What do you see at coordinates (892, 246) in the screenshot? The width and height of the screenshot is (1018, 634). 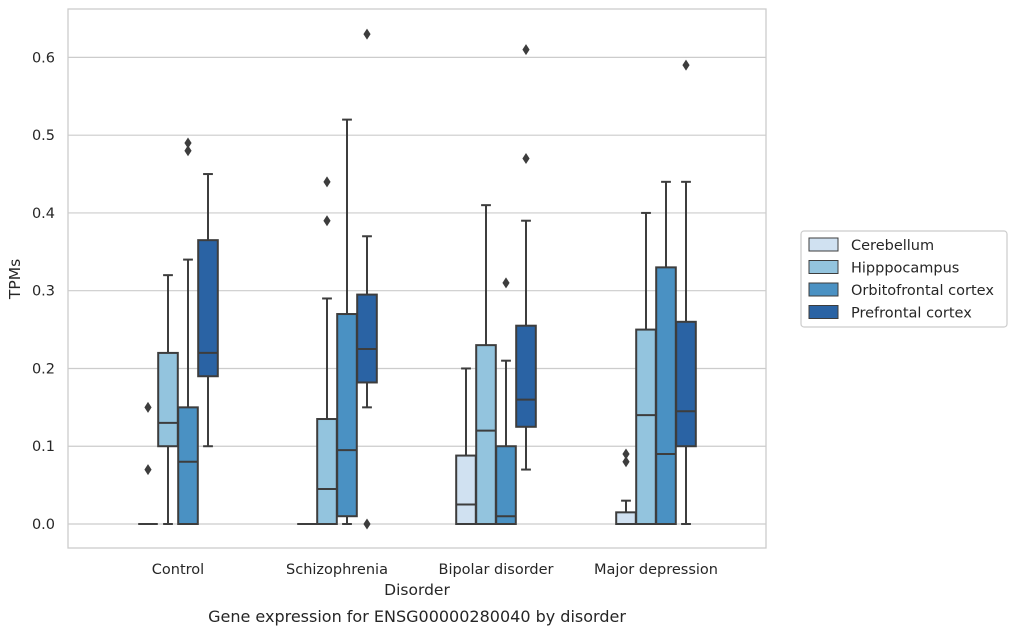 I see `legend-label: Cerebellum` at bounding box center [892, 246].